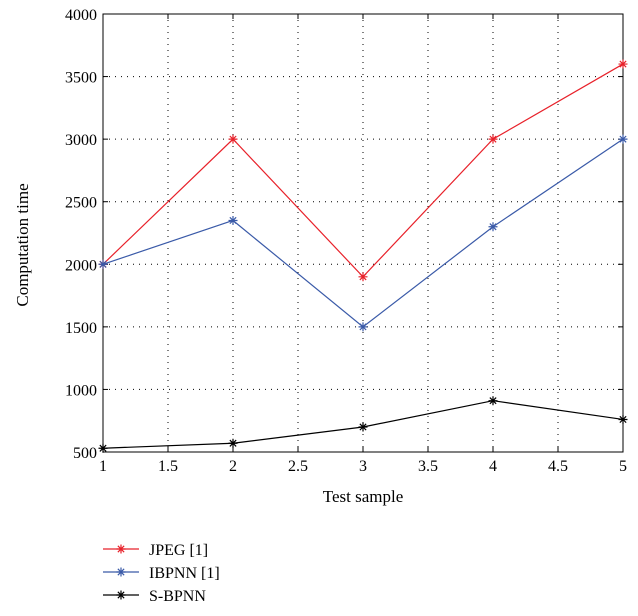  I want to click on y-tick-label: 1500, so click(81, 328).